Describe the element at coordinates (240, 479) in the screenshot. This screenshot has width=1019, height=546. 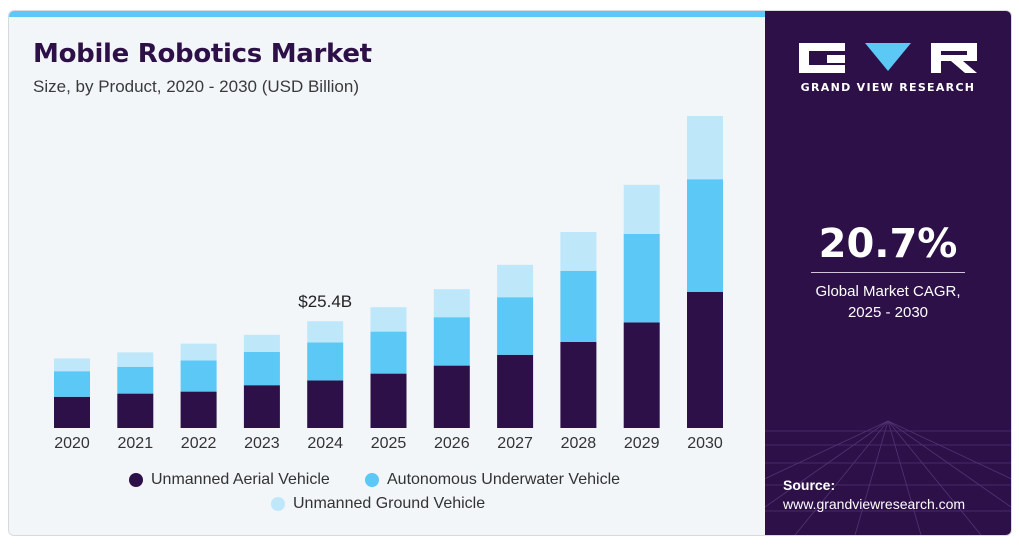
I see `legend-label: Unmanned Aerial Vehicle` at that location.